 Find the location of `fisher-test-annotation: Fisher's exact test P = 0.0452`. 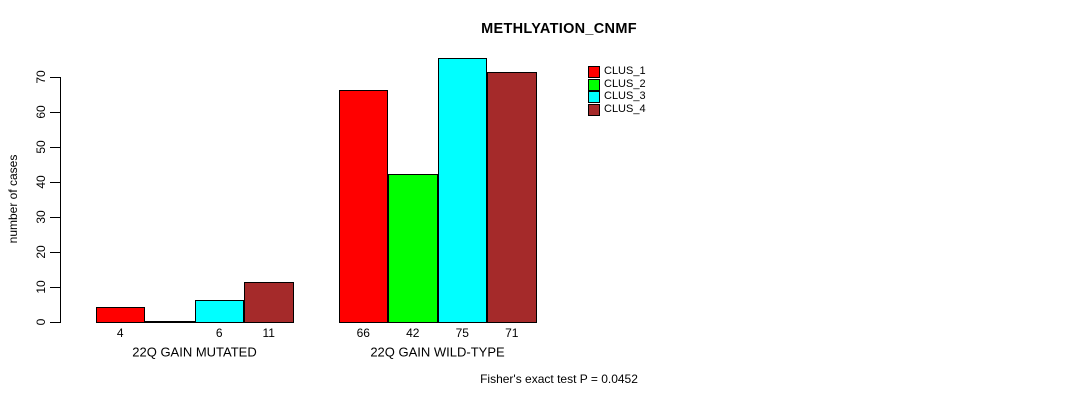

fisher-test-annotation: Fisher's exact test P = 0.0452 is located at coordinates (559, 379).